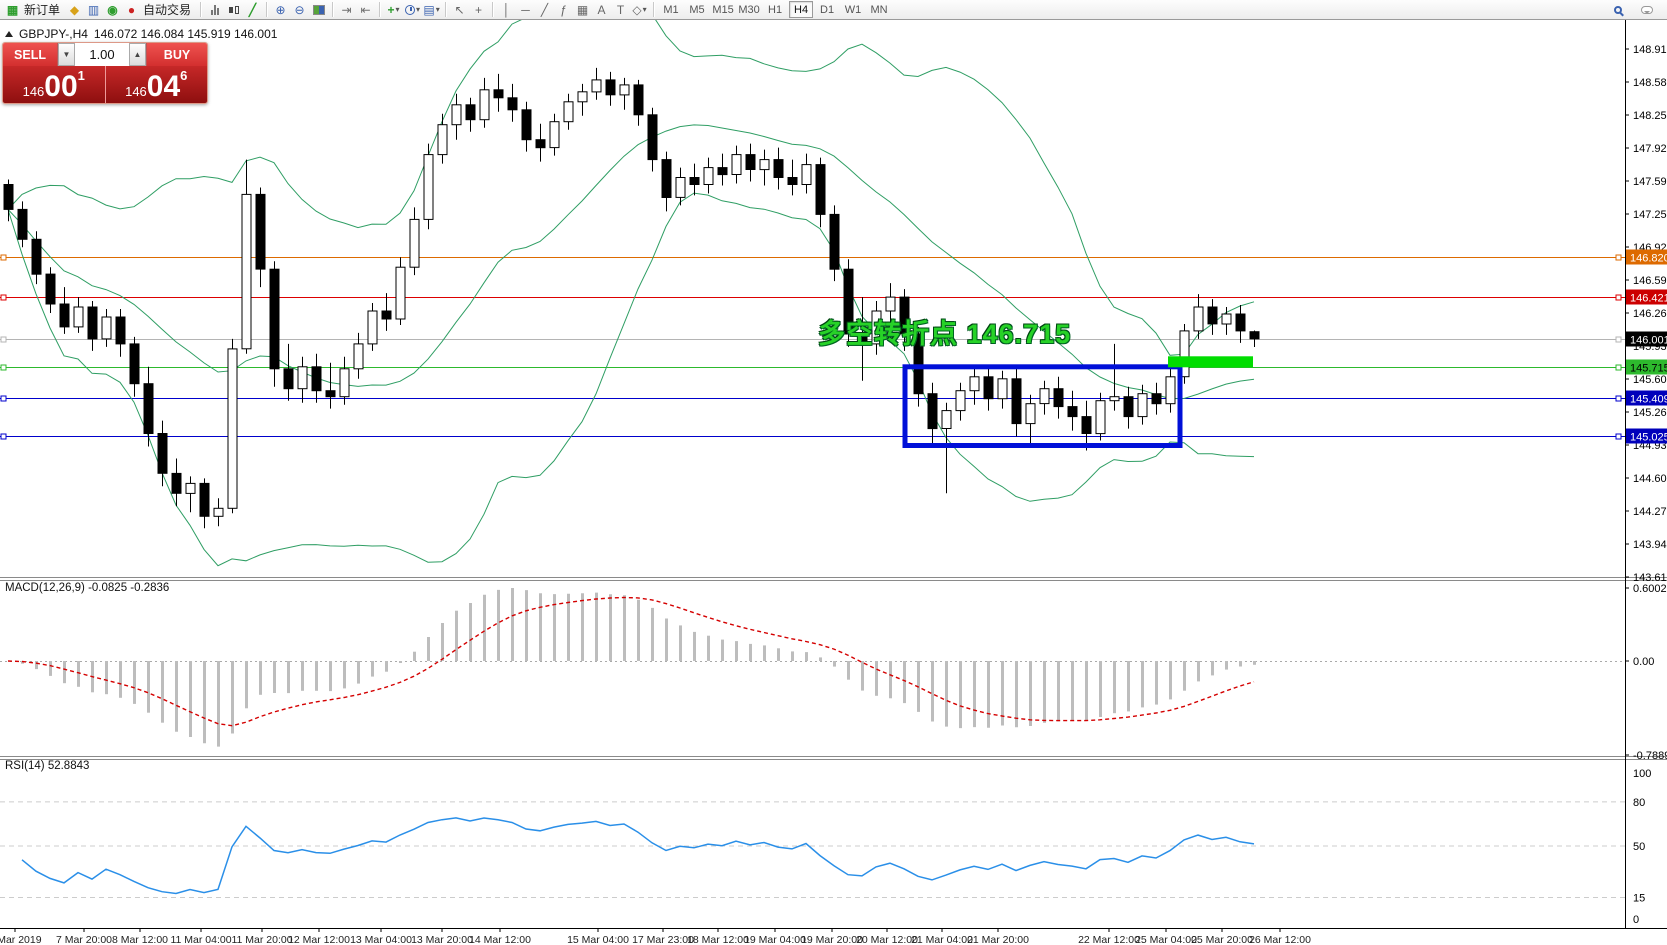  What do you see at coordinates (563, 9) in the screenshot?
I see `fibonacci-icon: ƒ` at bounding box center [563, 9].